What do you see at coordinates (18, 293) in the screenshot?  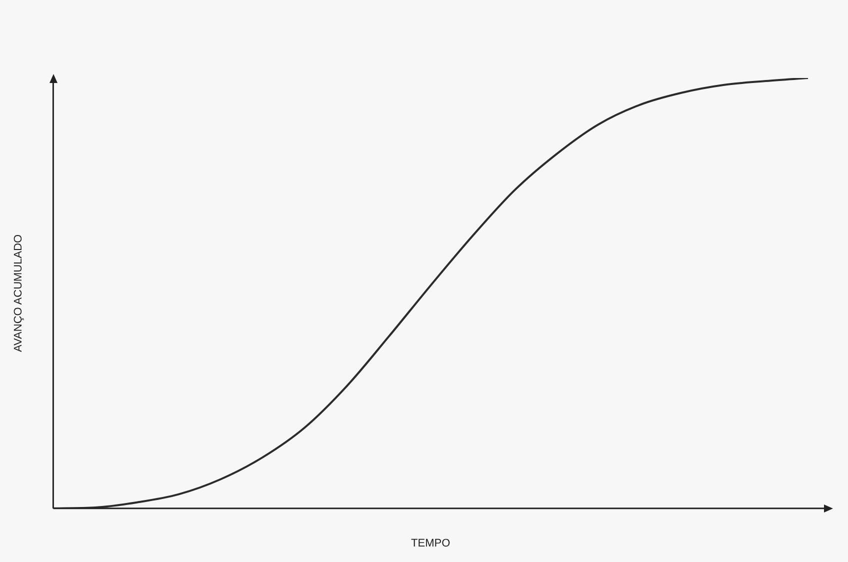 I see `y-axis-title: AVANÇO ACUMULADO` at bounding box center [18, 293].